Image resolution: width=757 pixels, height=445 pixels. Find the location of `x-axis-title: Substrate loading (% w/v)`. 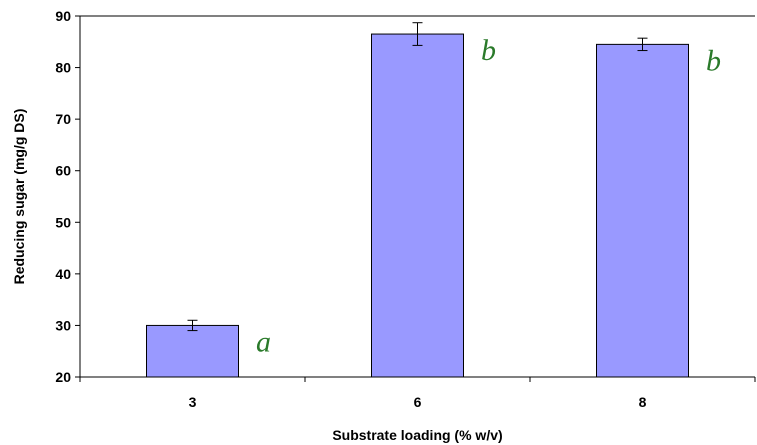

x-axis-title: Substrate loading (% w/v) is located at coordinates (417, 435).